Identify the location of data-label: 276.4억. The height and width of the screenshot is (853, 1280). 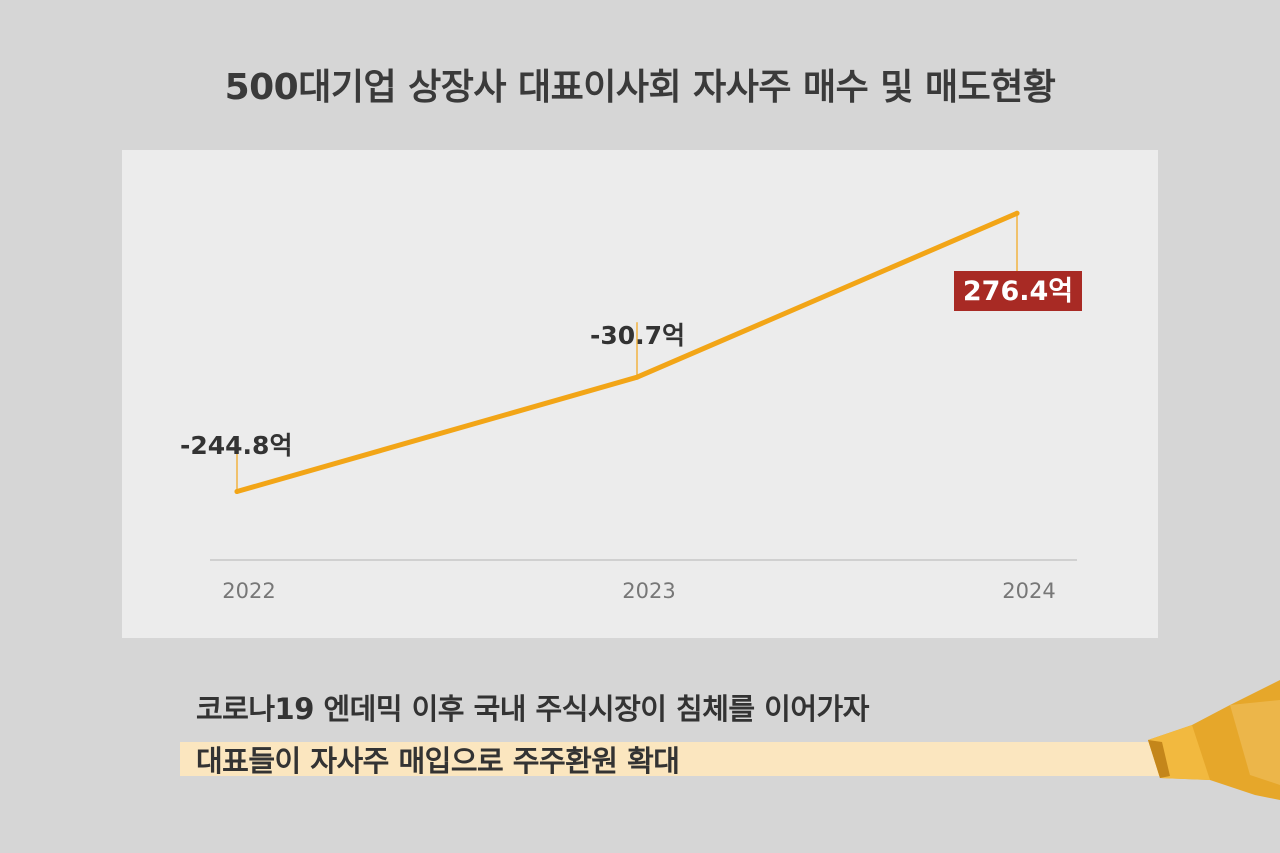
(1018, 291).